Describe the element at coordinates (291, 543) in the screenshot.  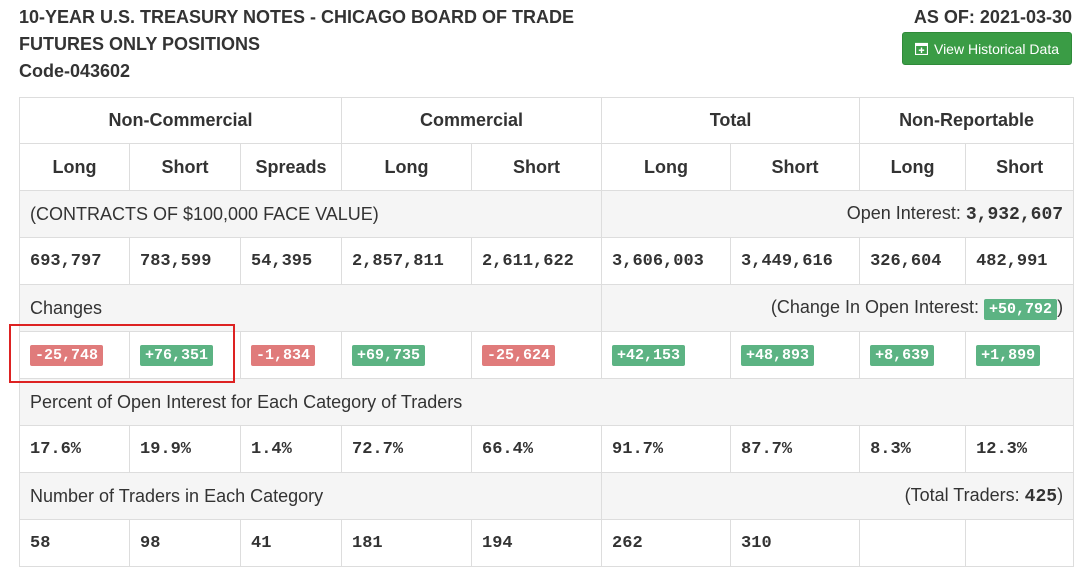
I see `table-cell: 41` at that location.